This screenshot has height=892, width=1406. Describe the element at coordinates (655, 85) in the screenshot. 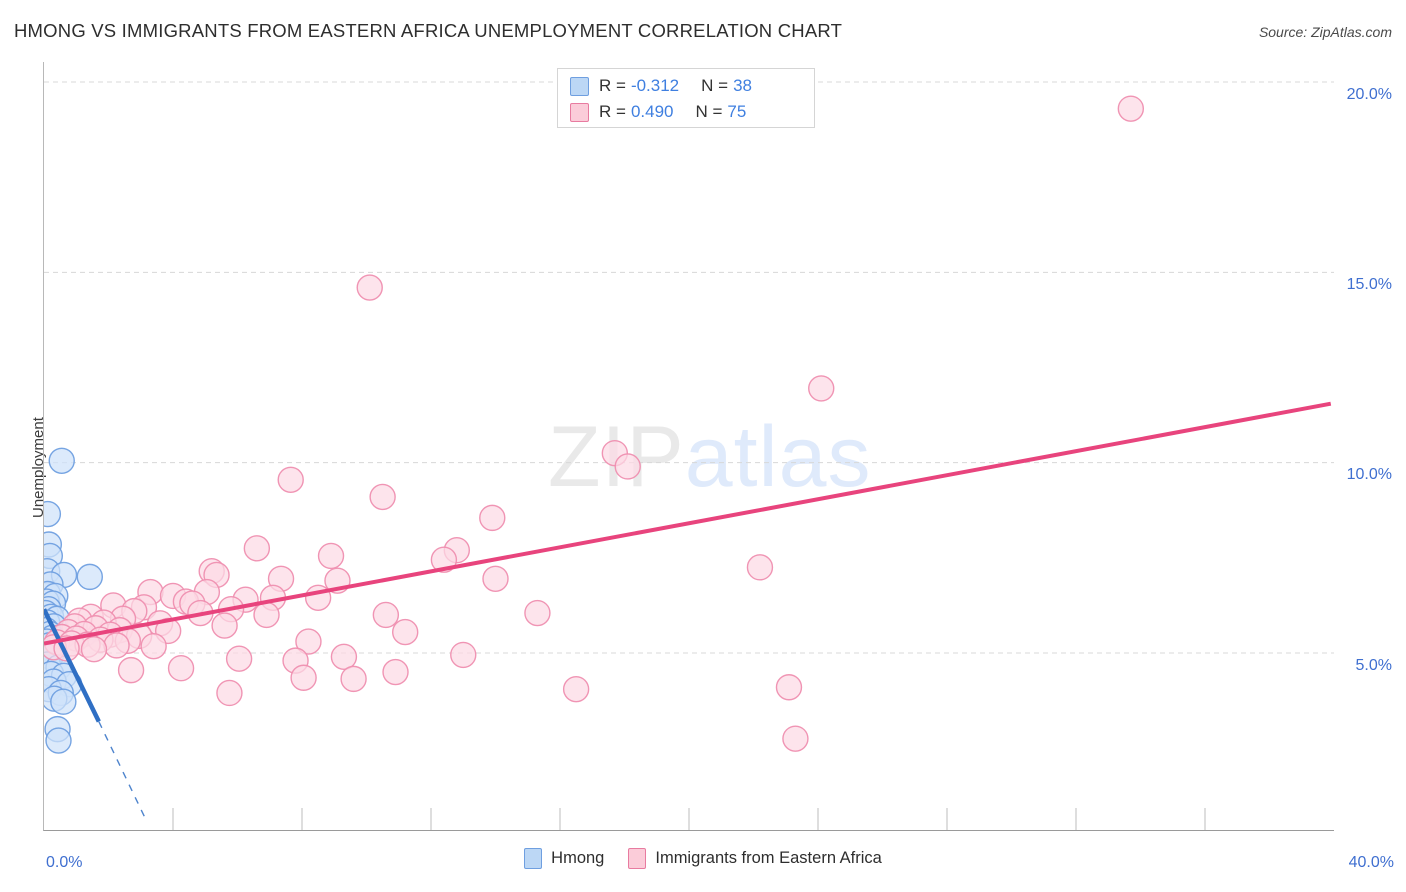

I see `stats-r-value-hmong: -0.312` at that location.